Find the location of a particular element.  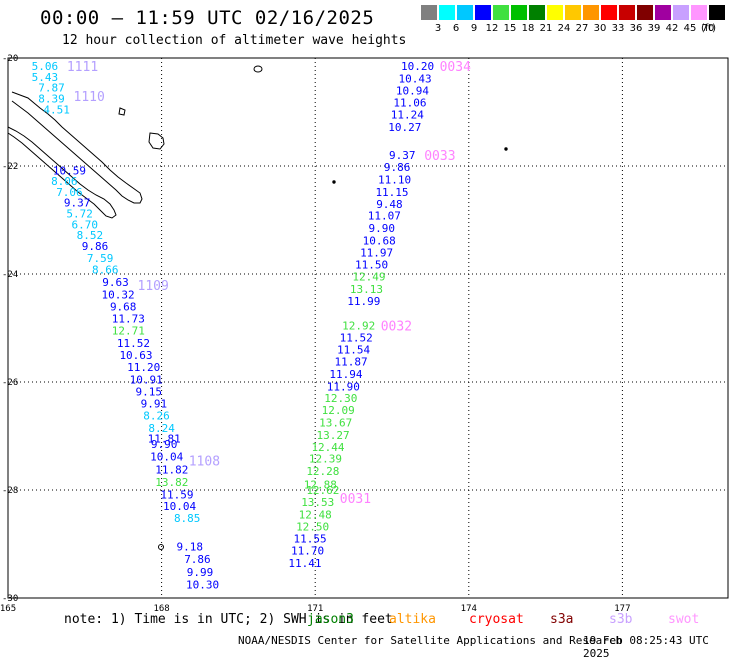

legend-level: 36 is located at coordinates (636, 28).